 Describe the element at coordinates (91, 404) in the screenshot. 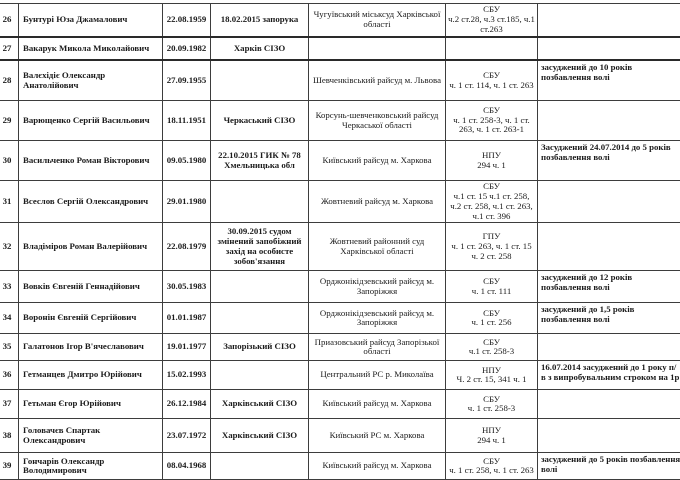

I see `name-cell: Гетьман Єгор Юрійович` at that location.